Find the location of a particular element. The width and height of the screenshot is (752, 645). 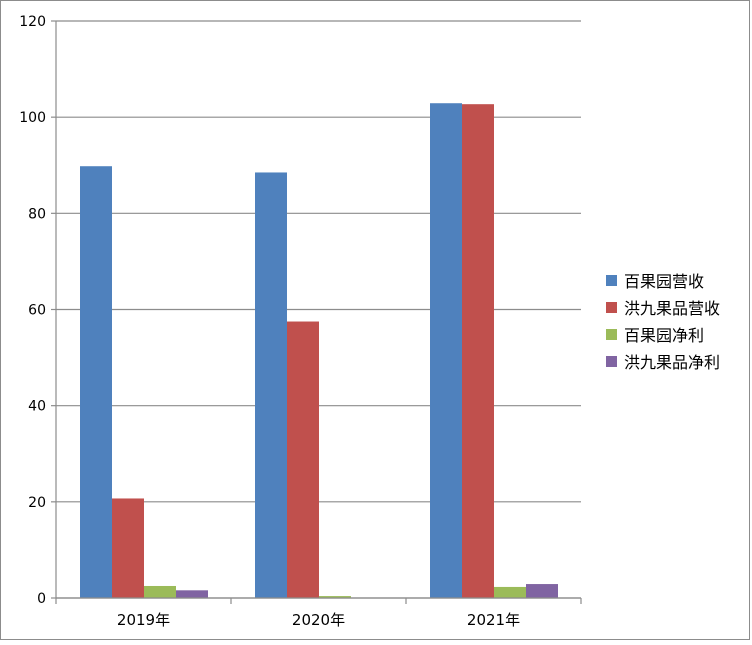

y-tick-label: 80 is located at coordinates (37, 214).